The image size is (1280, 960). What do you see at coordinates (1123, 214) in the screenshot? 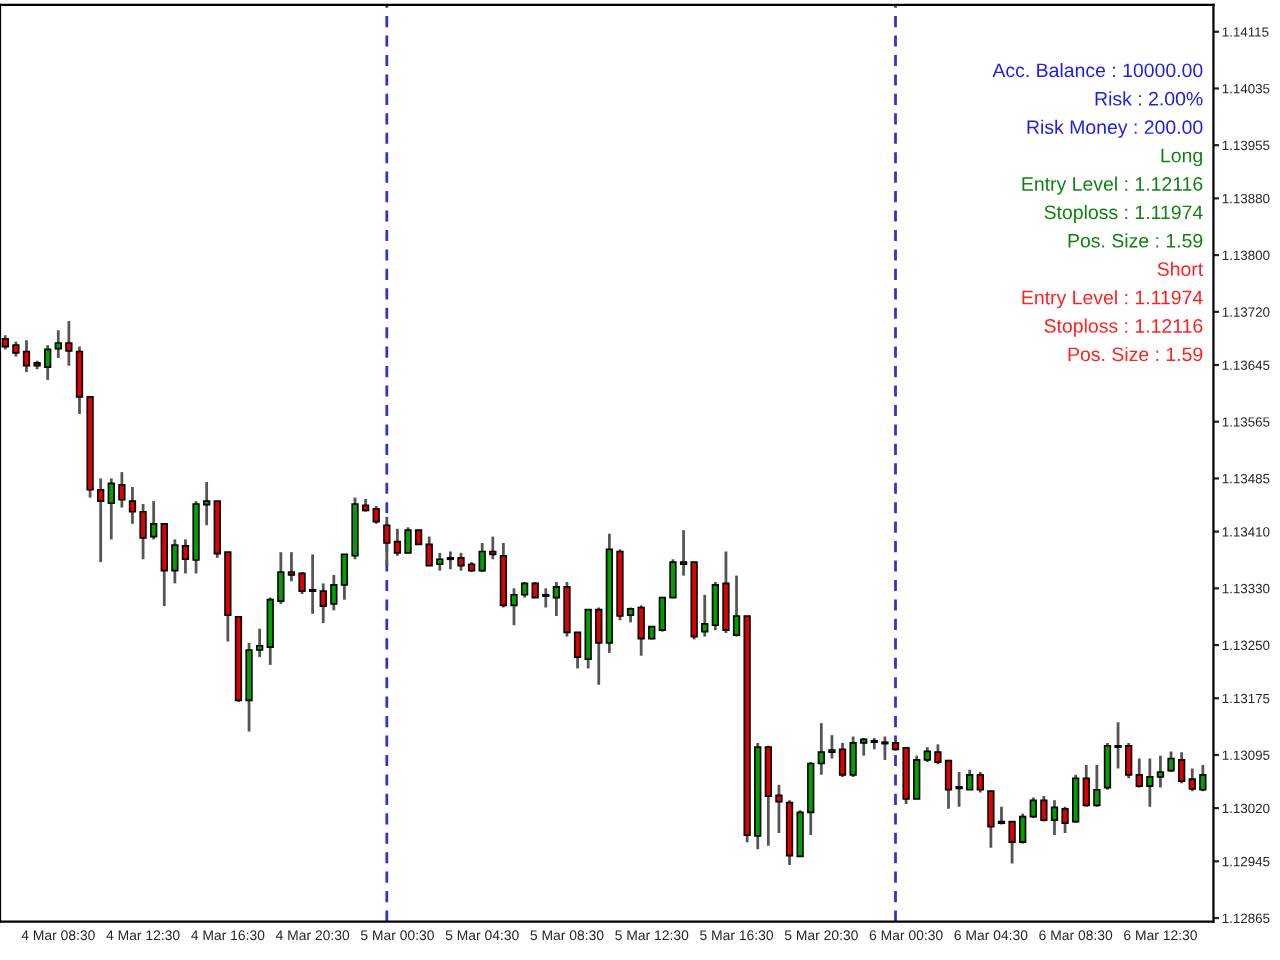
I see `annotation: Stoploss : 1.11974` at bounding box center [1123, 214].